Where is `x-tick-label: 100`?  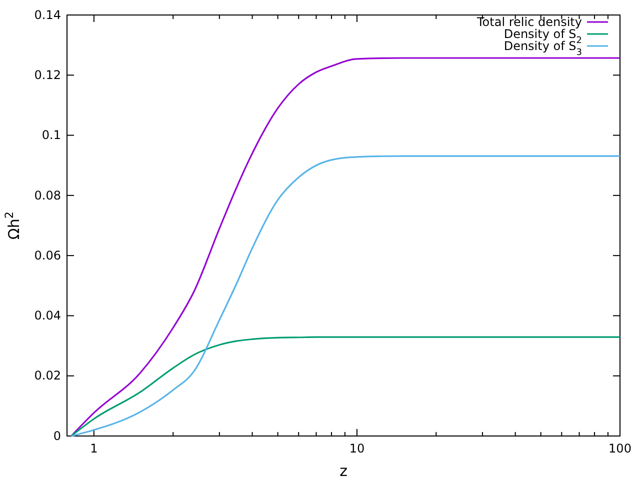 x-tick-label: 100 is located at coordinates (620, 449).